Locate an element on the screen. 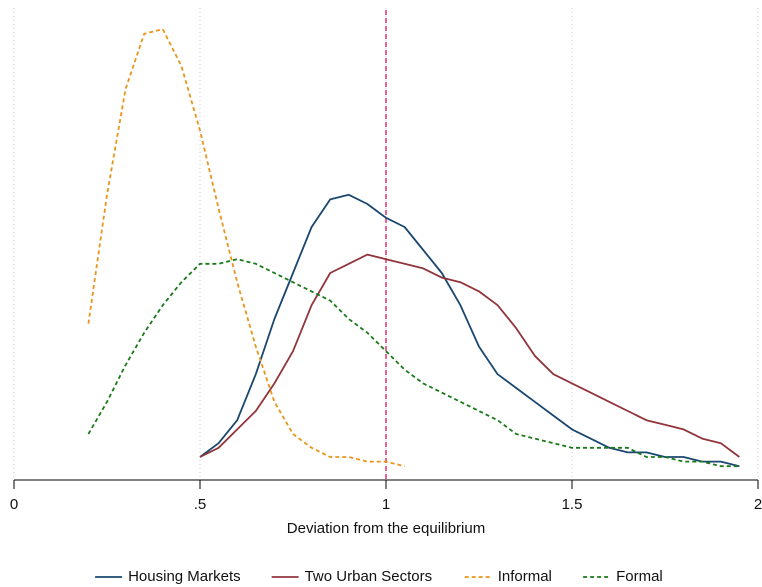  x-tick-label: 1.5 is located at coordinates (572, 504).